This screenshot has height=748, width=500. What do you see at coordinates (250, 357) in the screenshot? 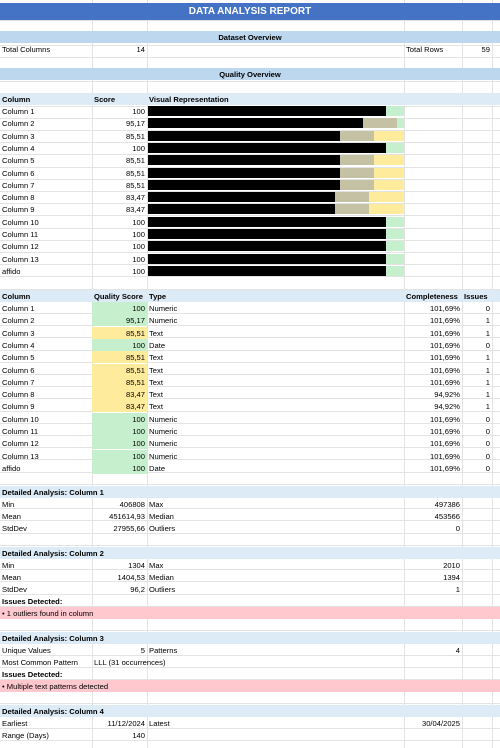
I see `table-row: Column 5 85,51 Text 101,69% 1` at bounding box center [250, 357].